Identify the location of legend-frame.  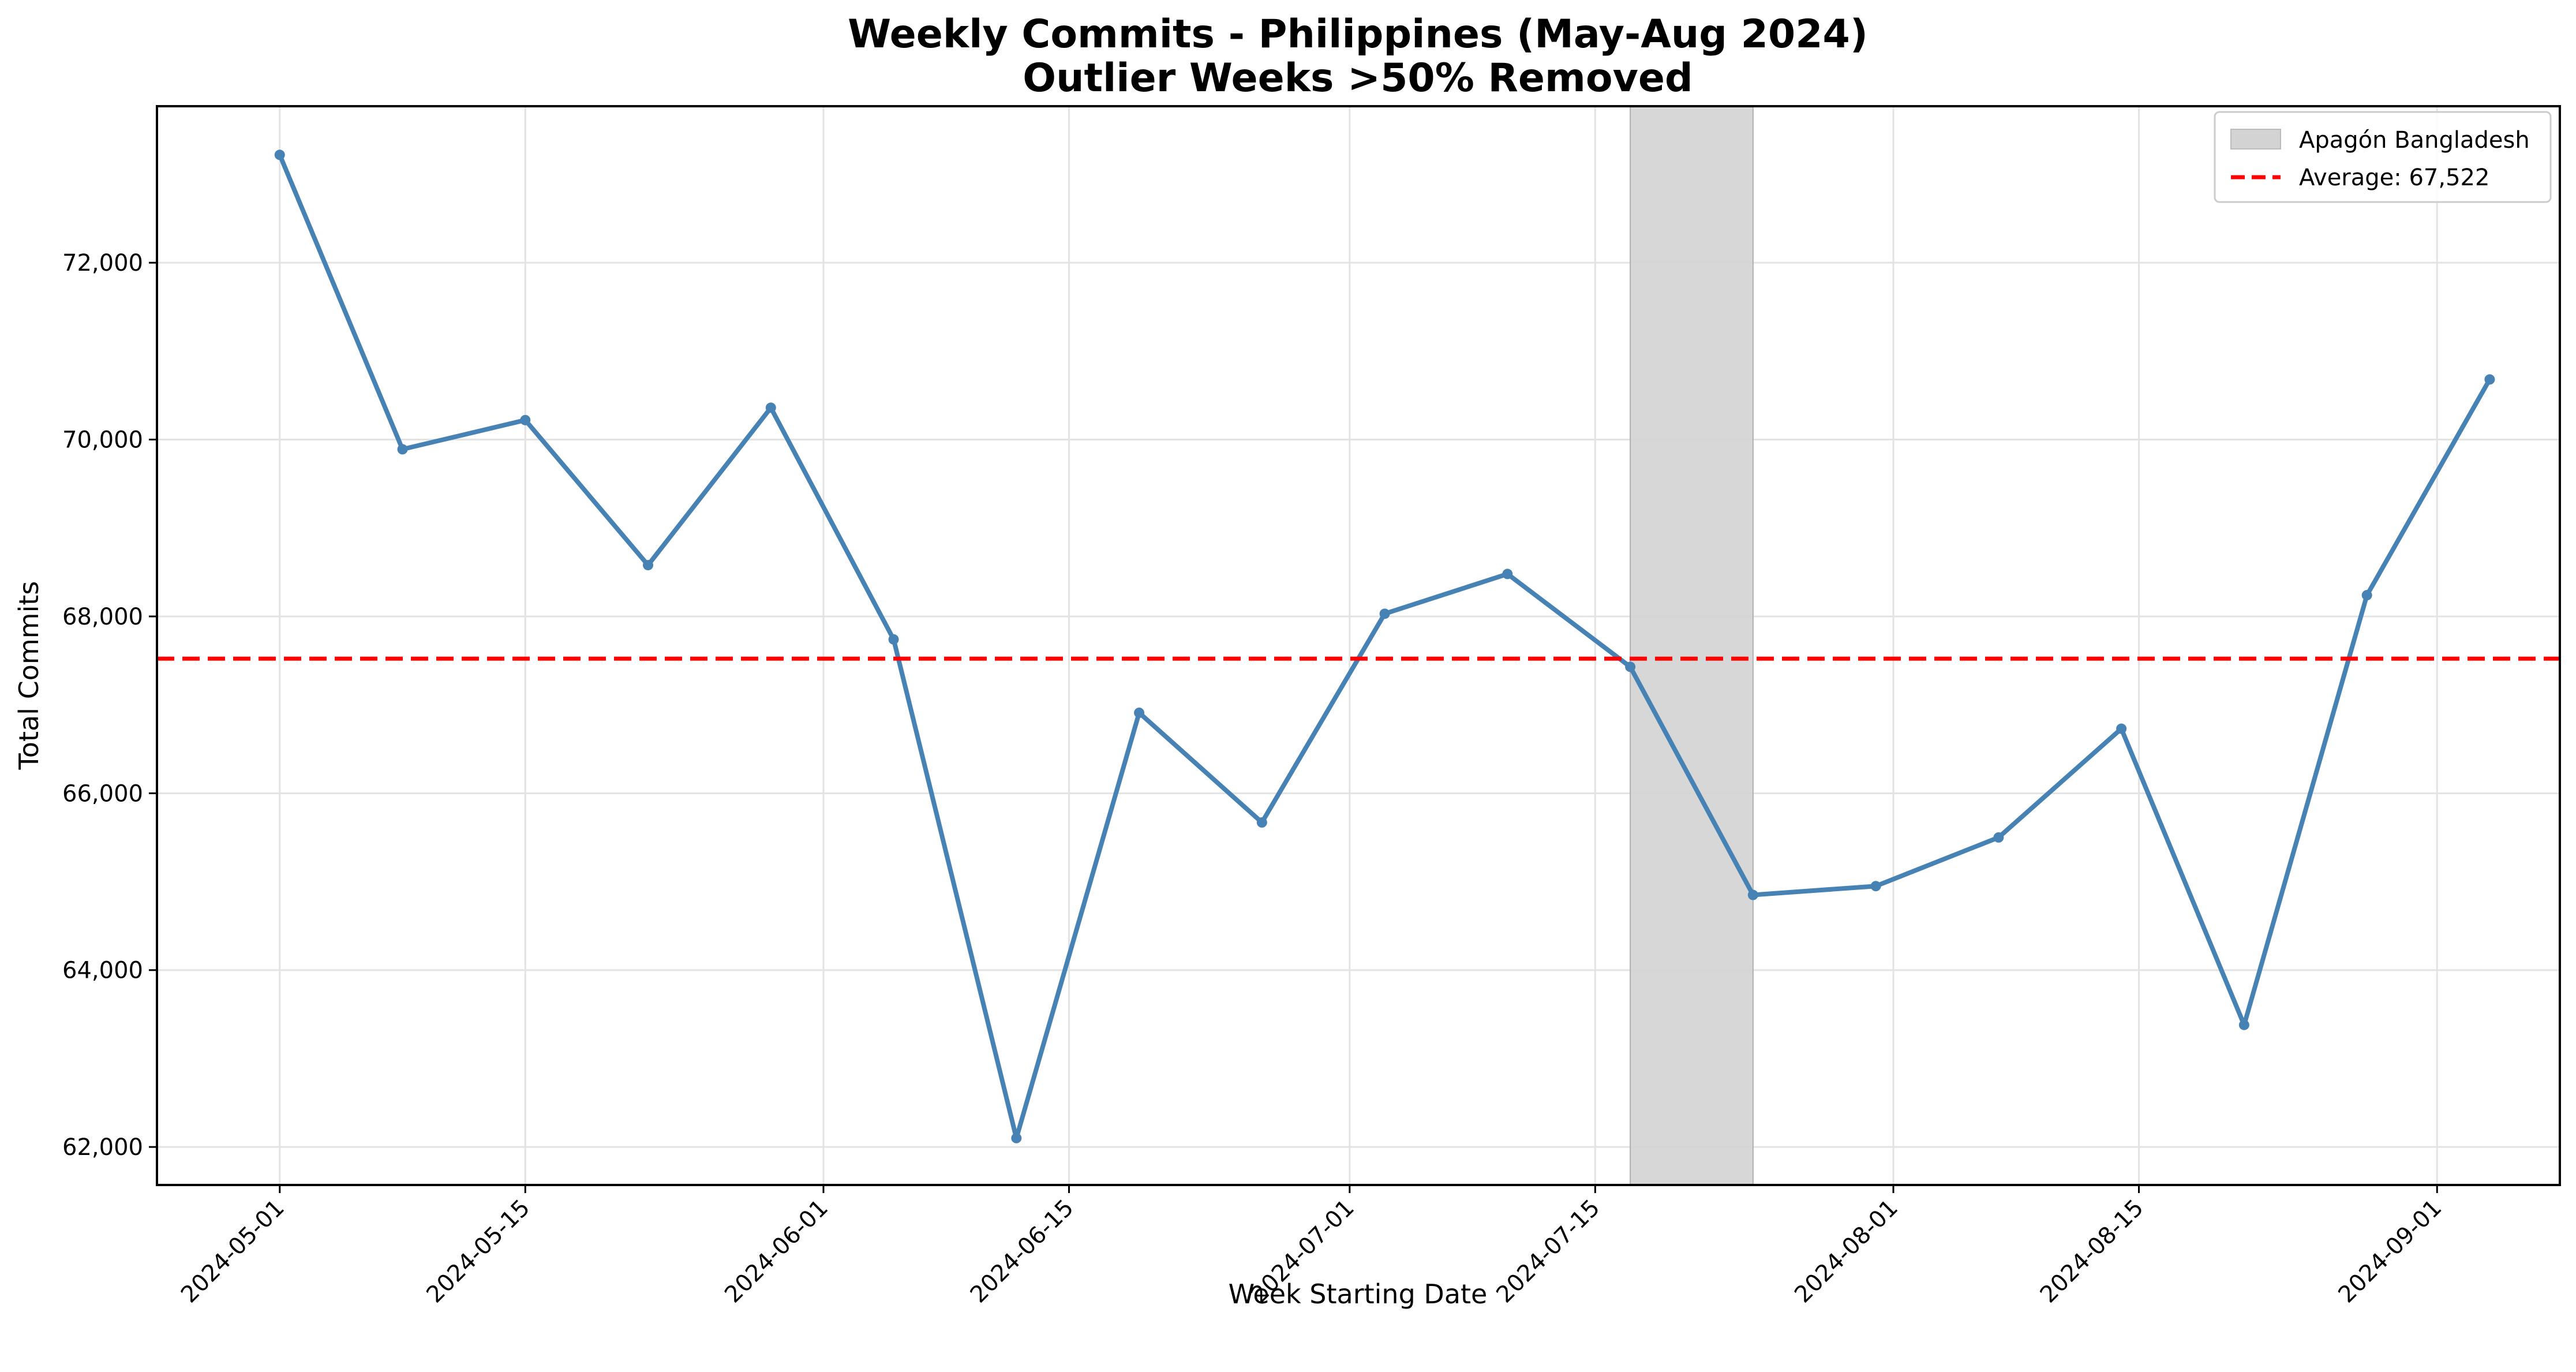
(2383, 157).